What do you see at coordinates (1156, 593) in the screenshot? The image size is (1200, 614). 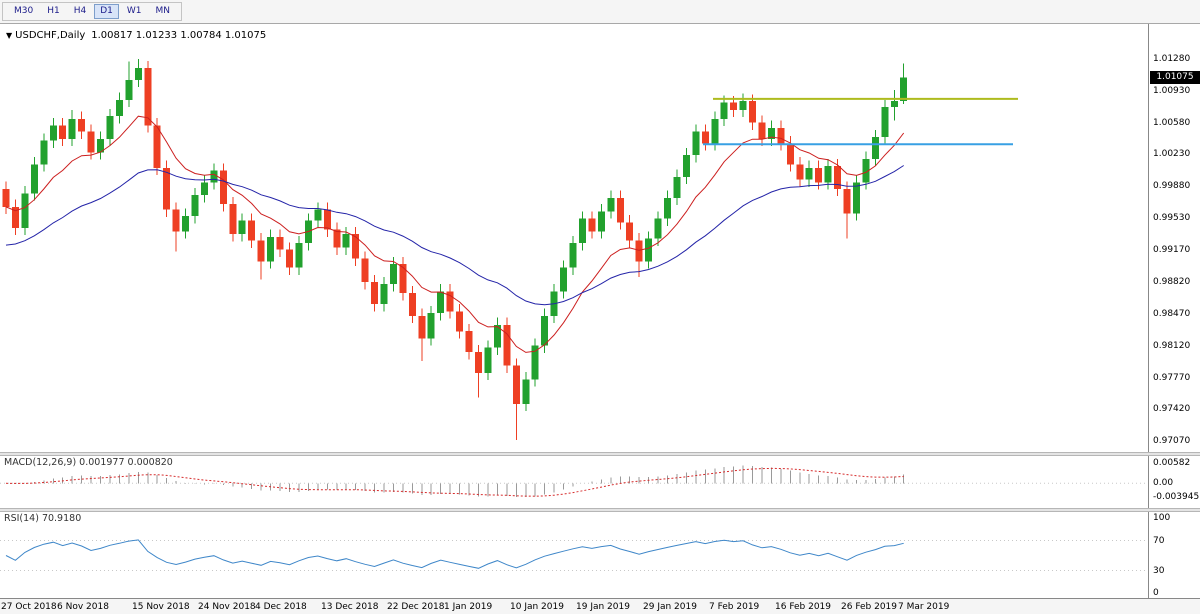 I see `rsi-axis-label: 0` at bounding box center [1156, 593].